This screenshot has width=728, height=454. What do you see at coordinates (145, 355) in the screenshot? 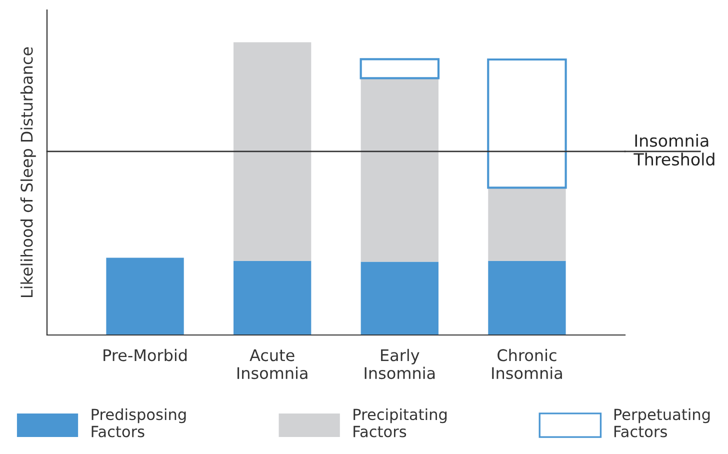
I see `x-tick-label: Pre-Morbid` at bounding box center [145, 355].